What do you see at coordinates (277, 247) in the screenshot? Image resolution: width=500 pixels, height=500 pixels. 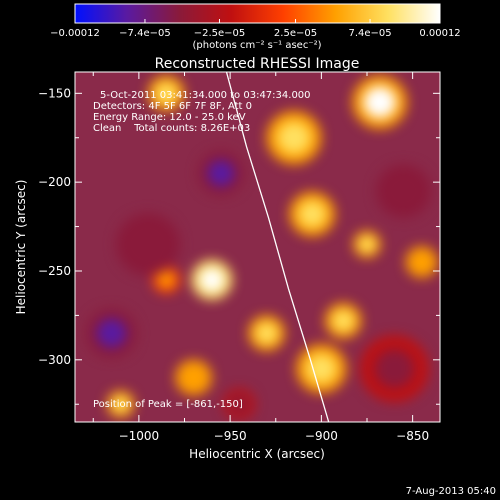 I see `solar-limb-line` at bounding box center [277, 247].